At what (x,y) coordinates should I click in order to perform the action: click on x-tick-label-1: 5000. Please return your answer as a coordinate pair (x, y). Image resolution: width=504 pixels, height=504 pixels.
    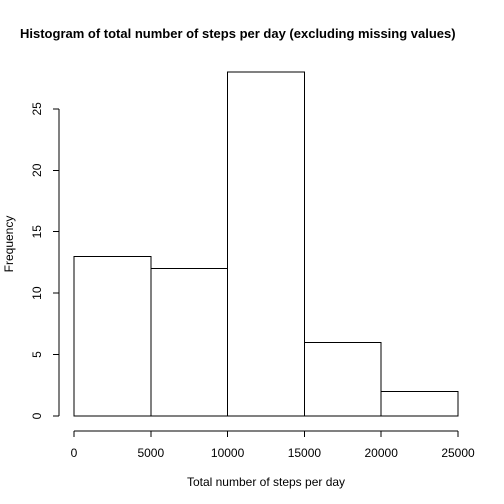
    Looking at the image, I should click on (150, 453).